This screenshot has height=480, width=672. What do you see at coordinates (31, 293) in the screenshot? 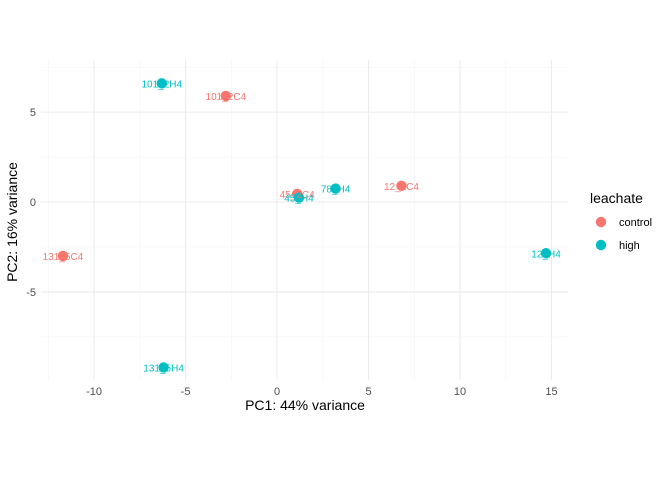
I see `y-tick-label: -5` at bounding box center [31, 293].